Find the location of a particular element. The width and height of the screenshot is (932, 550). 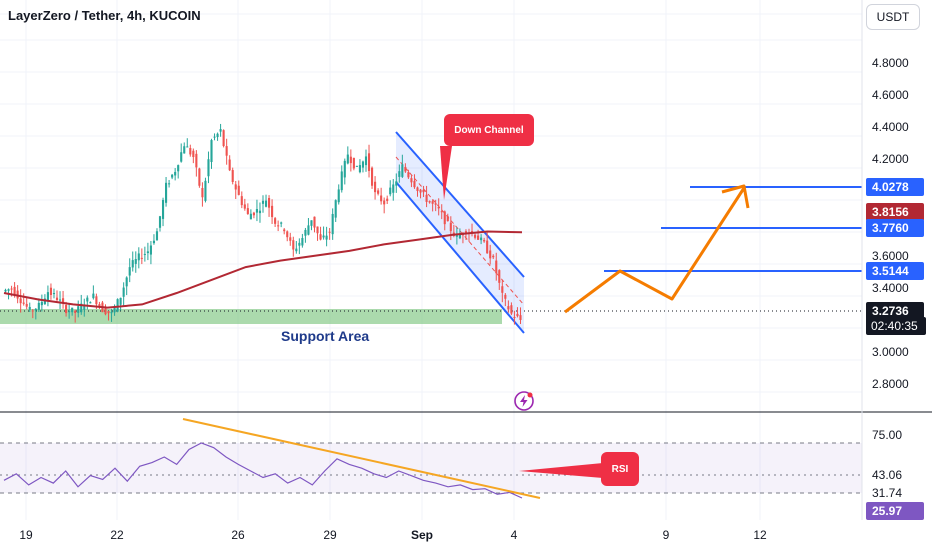

price-tick: 3.6000 is located at coordinates (890, 256).